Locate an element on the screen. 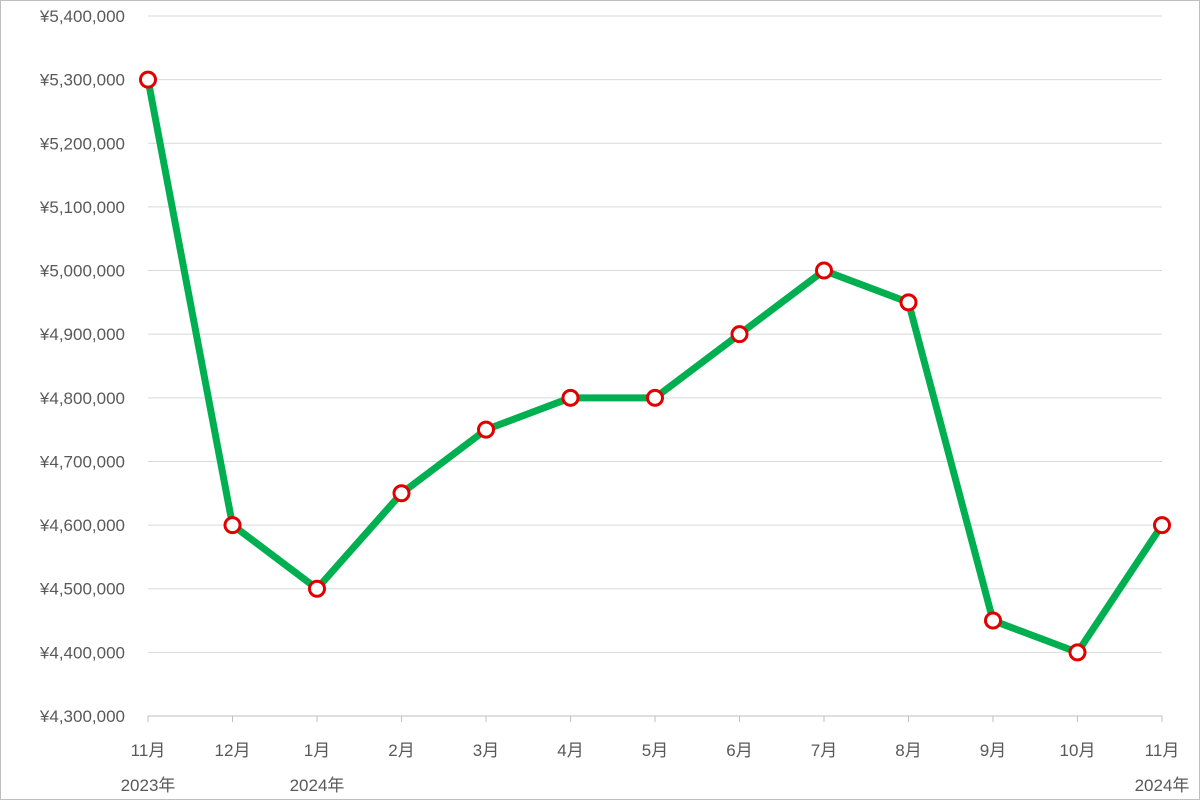 The image size is (1200, 801). x-tick-label: 9月 is located at coordinates (993, 750).